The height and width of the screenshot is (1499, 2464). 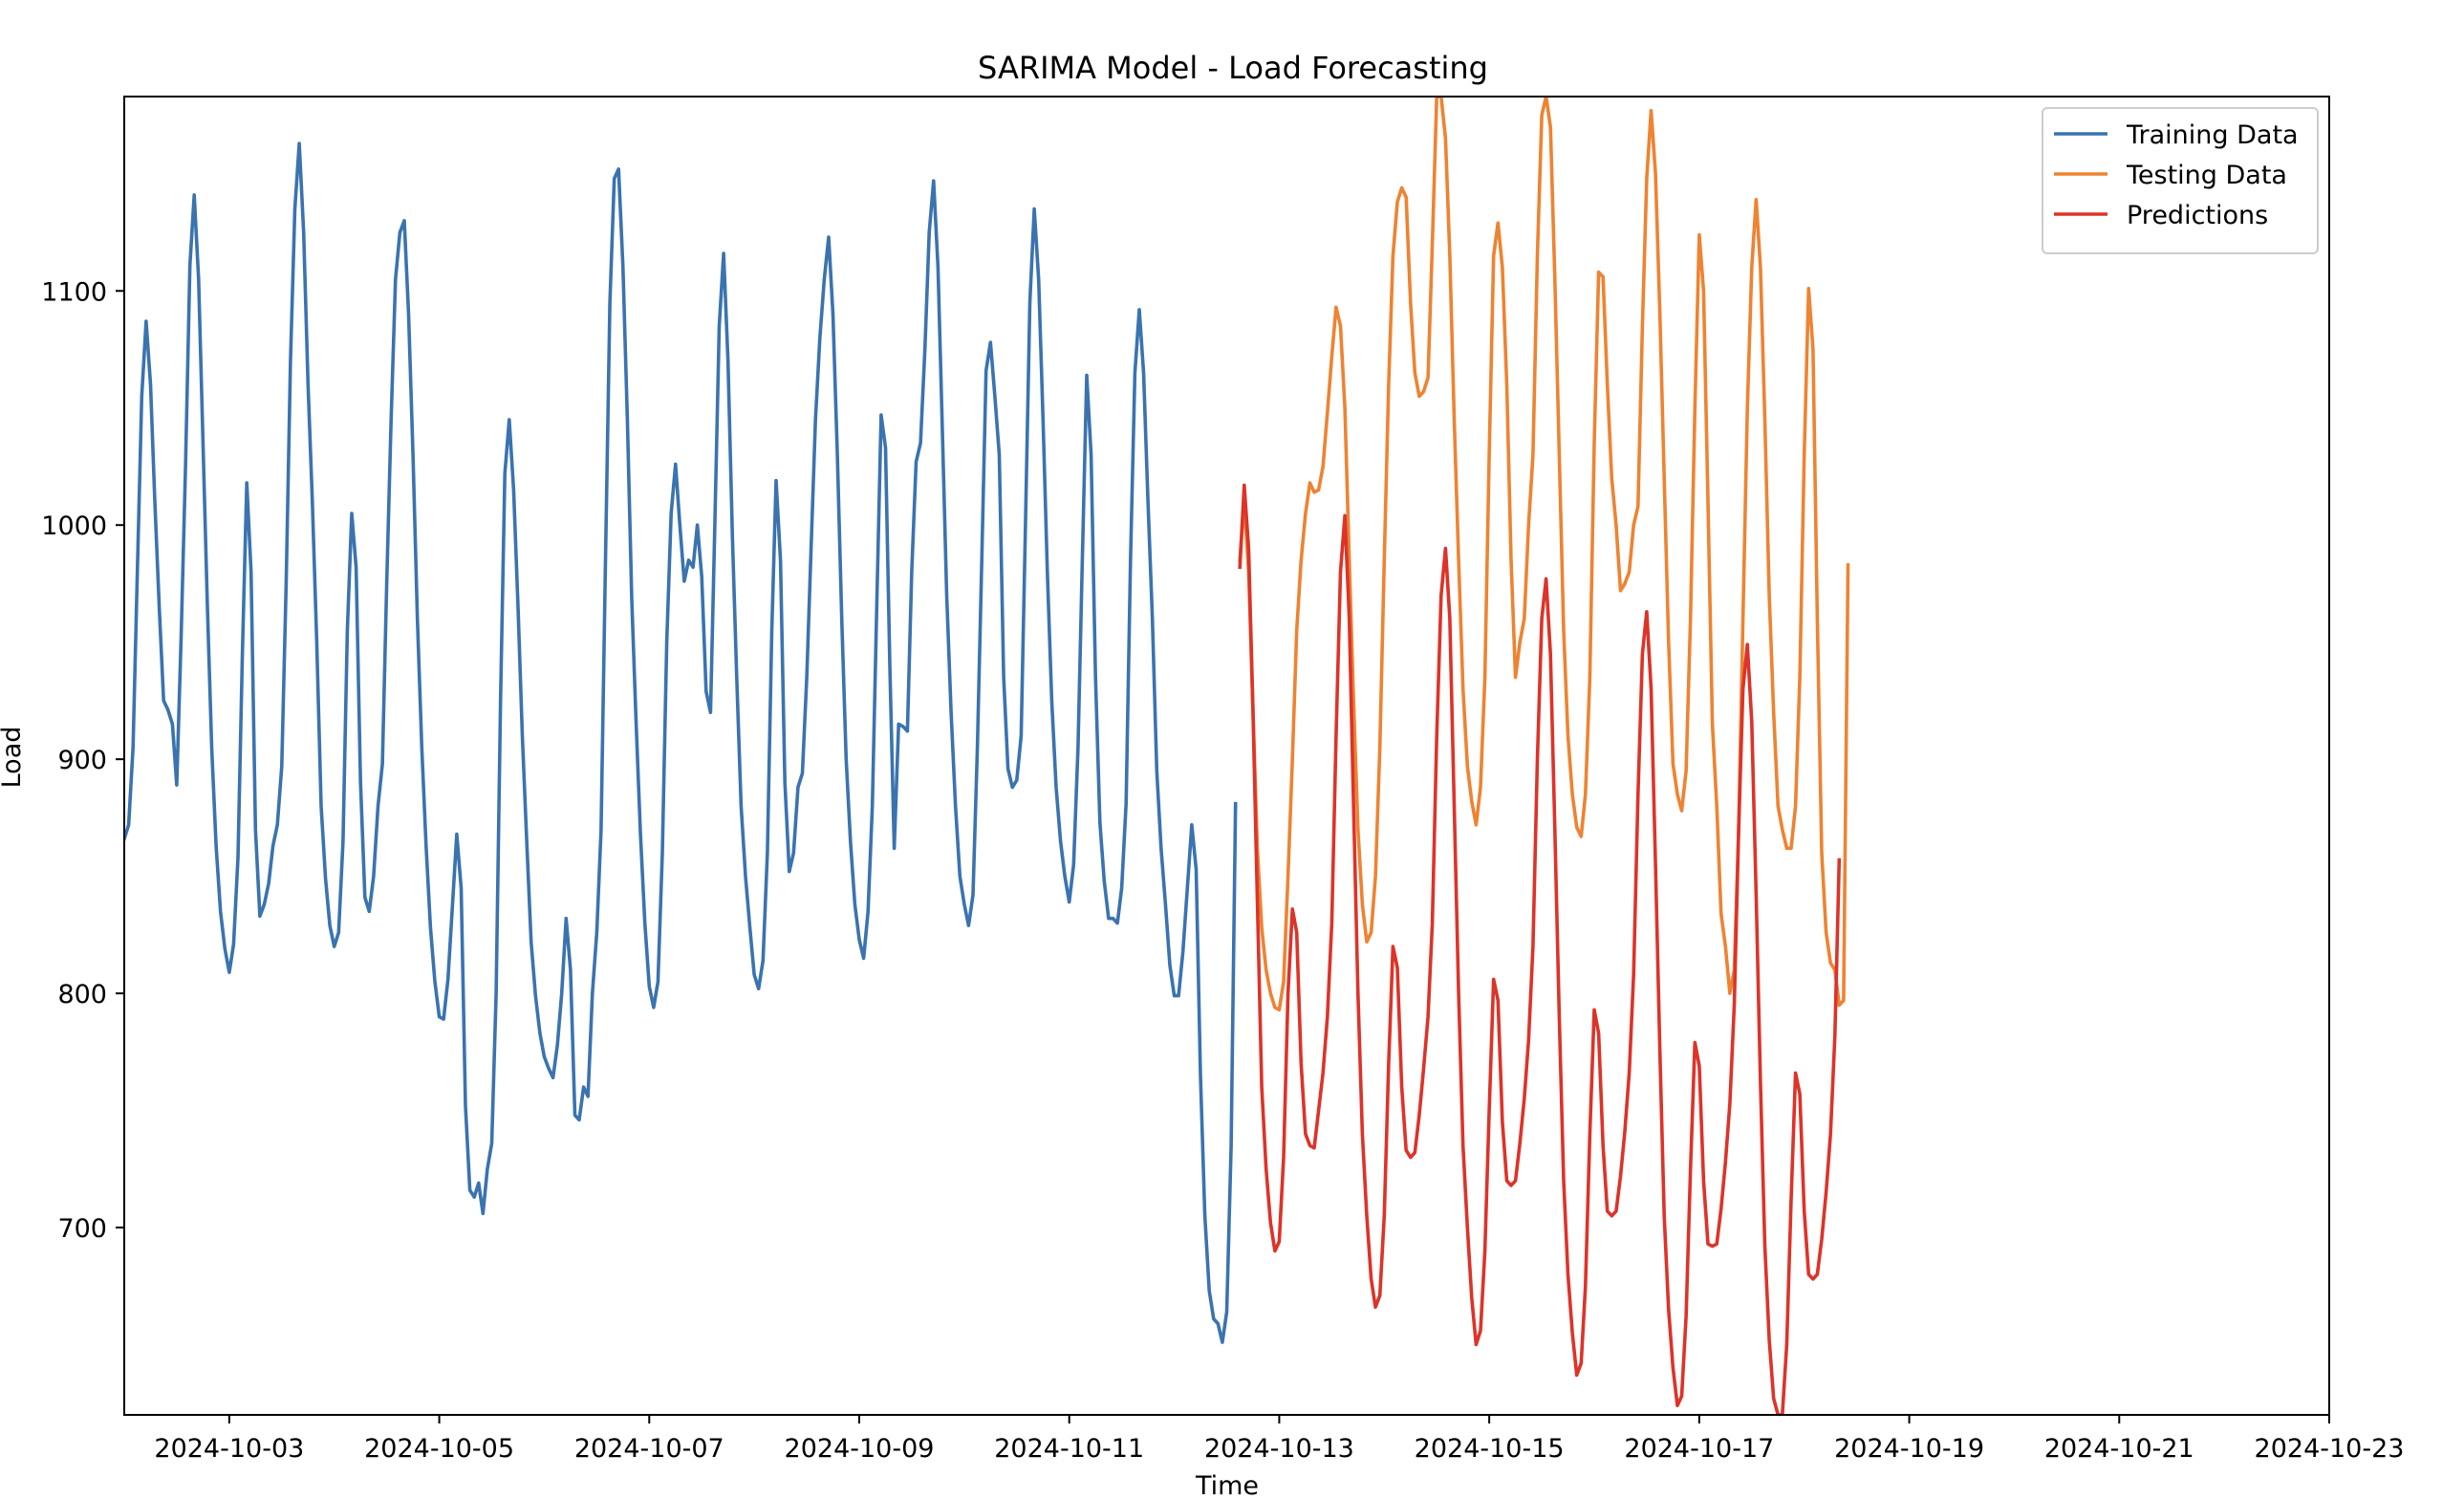 I want to click on x-tick-label: 2024-10-23, so click(x=2330, y=1449).